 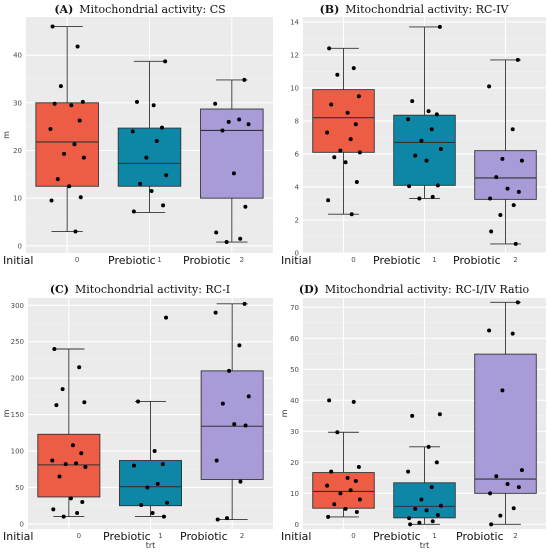 I want to click on y-tick-label: 200, so click(x=17, y=379).